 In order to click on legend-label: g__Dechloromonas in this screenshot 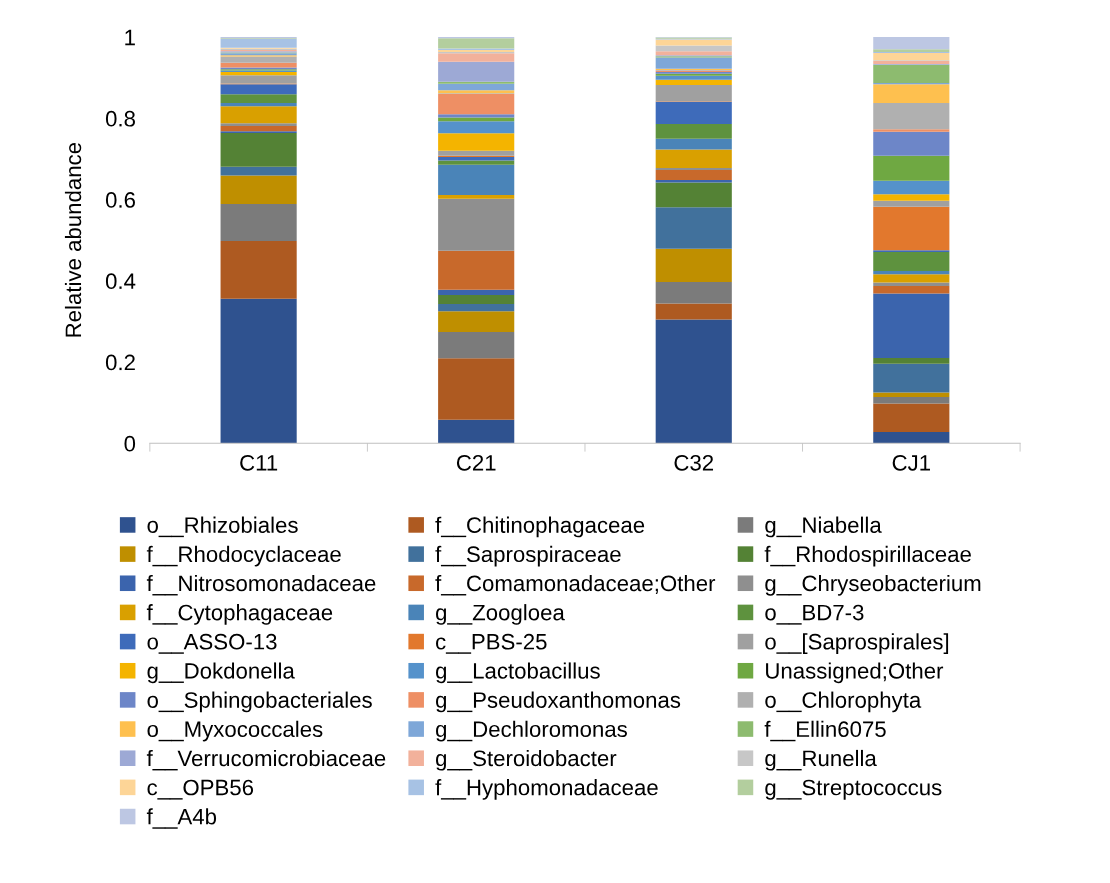, I will do `click(531, 731)`.